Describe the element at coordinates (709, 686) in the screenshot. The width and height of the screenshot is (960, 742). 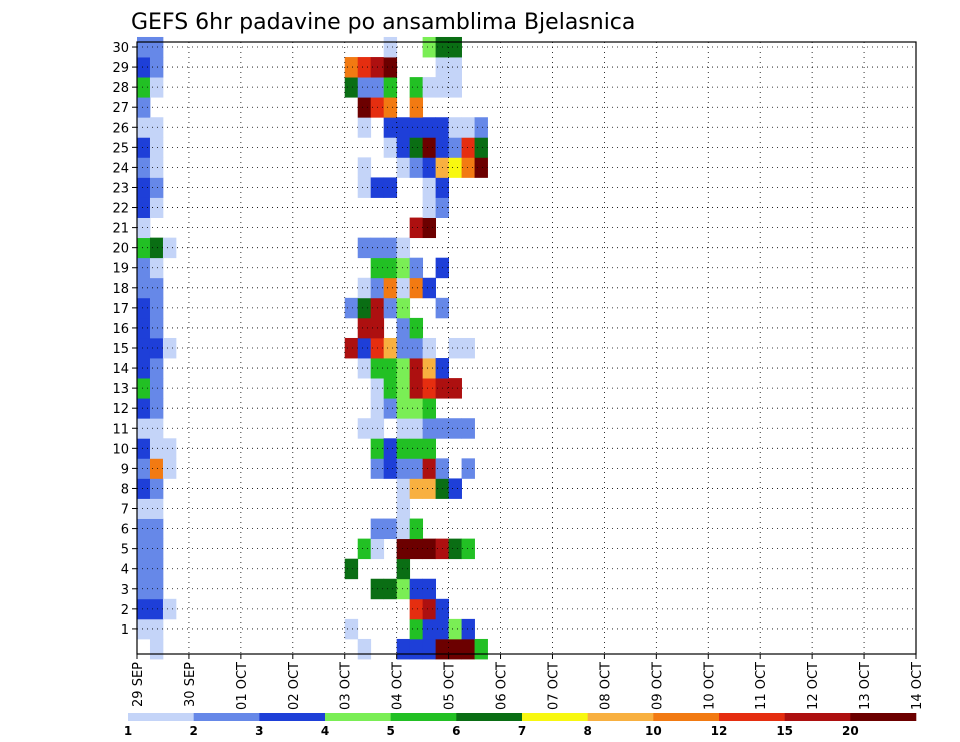
I see `x-tick-label: 10 OCT` at that location.